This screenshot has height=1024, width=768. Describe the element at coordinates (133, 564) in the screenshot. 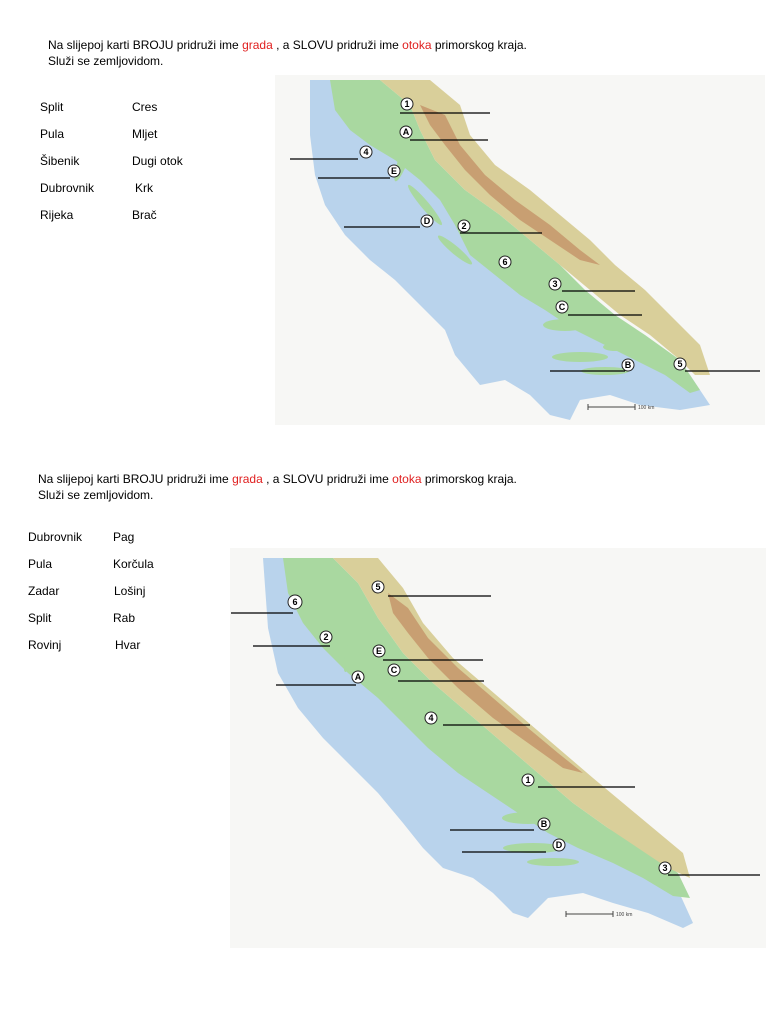

I see `island-name: Korčula` at that location.